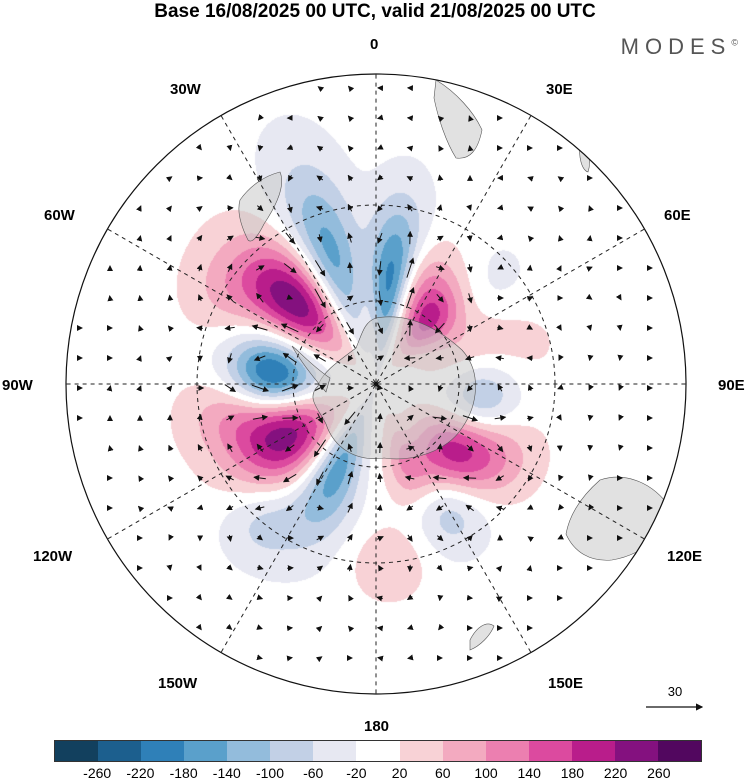 This screenshot has height=783, width=750. Describe the element at coordinates (734, 42) in the screenshot. I see `brand-mark: ©` at that location.